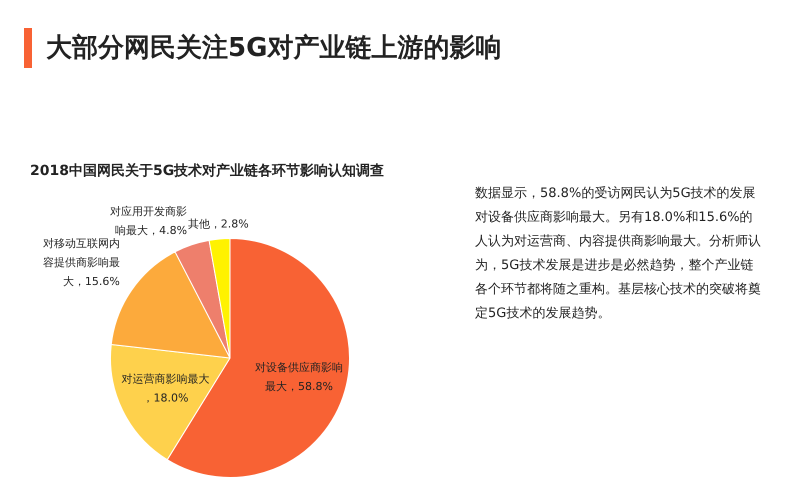 Image resolution: width=800 pixels, height=500 pixels. I want to click on slice-label: 对应用开发商影响最大，4.8%, so click(149, 221).